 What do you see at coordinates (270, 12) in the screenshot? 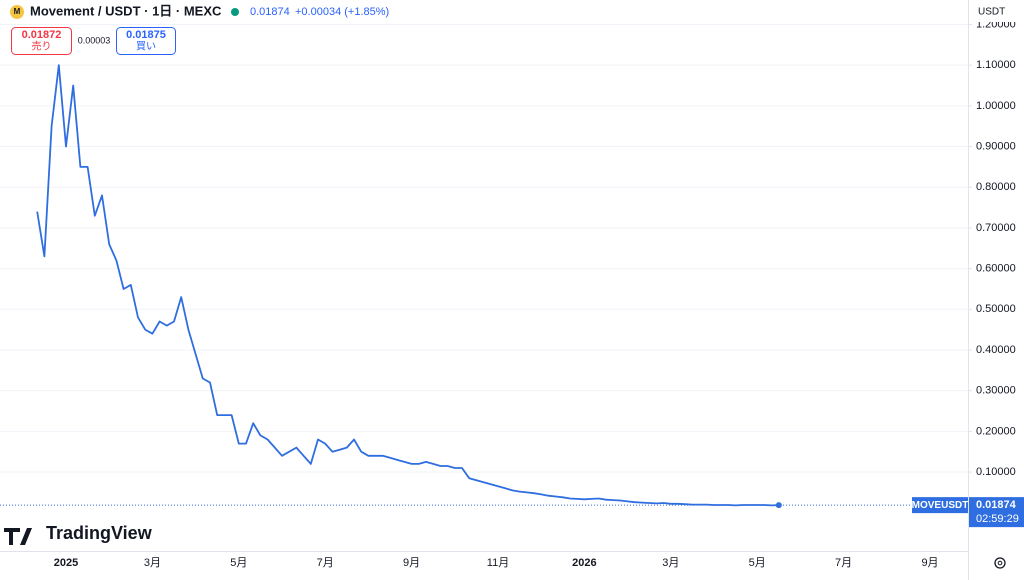
I see `last-price: 0.01874` at bounding box center [270, 12].